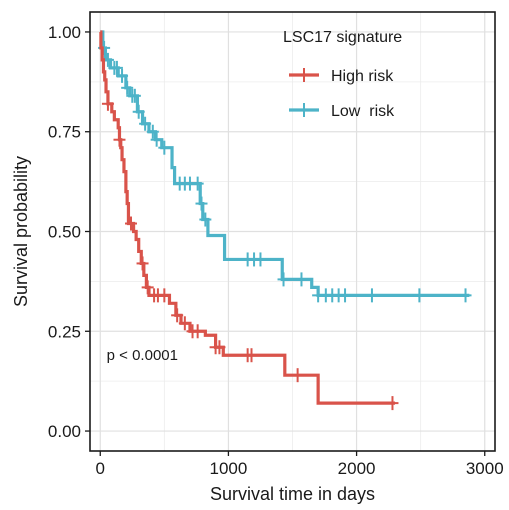 The image size is (509, 510). What do you see at coordinates (342, 37) in the screenshot?
I see `legend-title: LSC17 signature` at bounding box center [342, 37].